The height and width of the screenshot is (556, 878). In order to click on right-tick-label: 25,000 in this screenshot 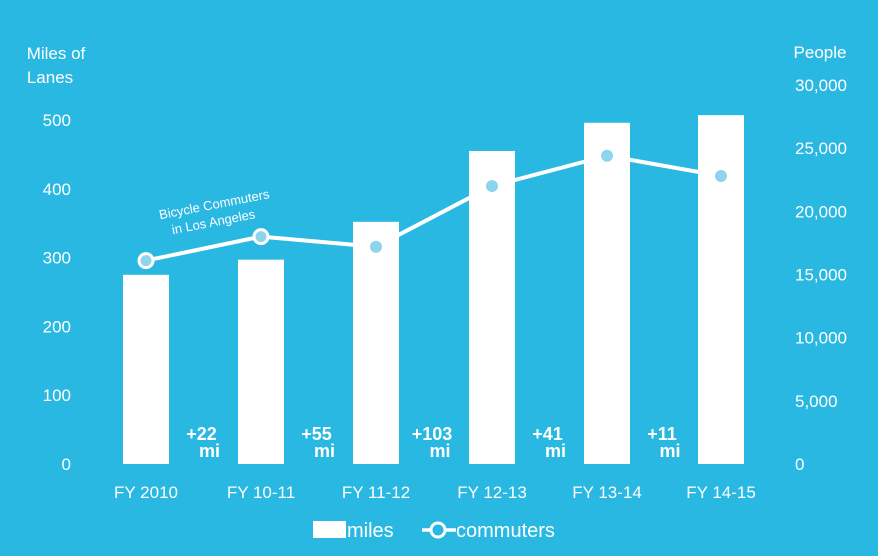, I will do `click(821, 148)`.